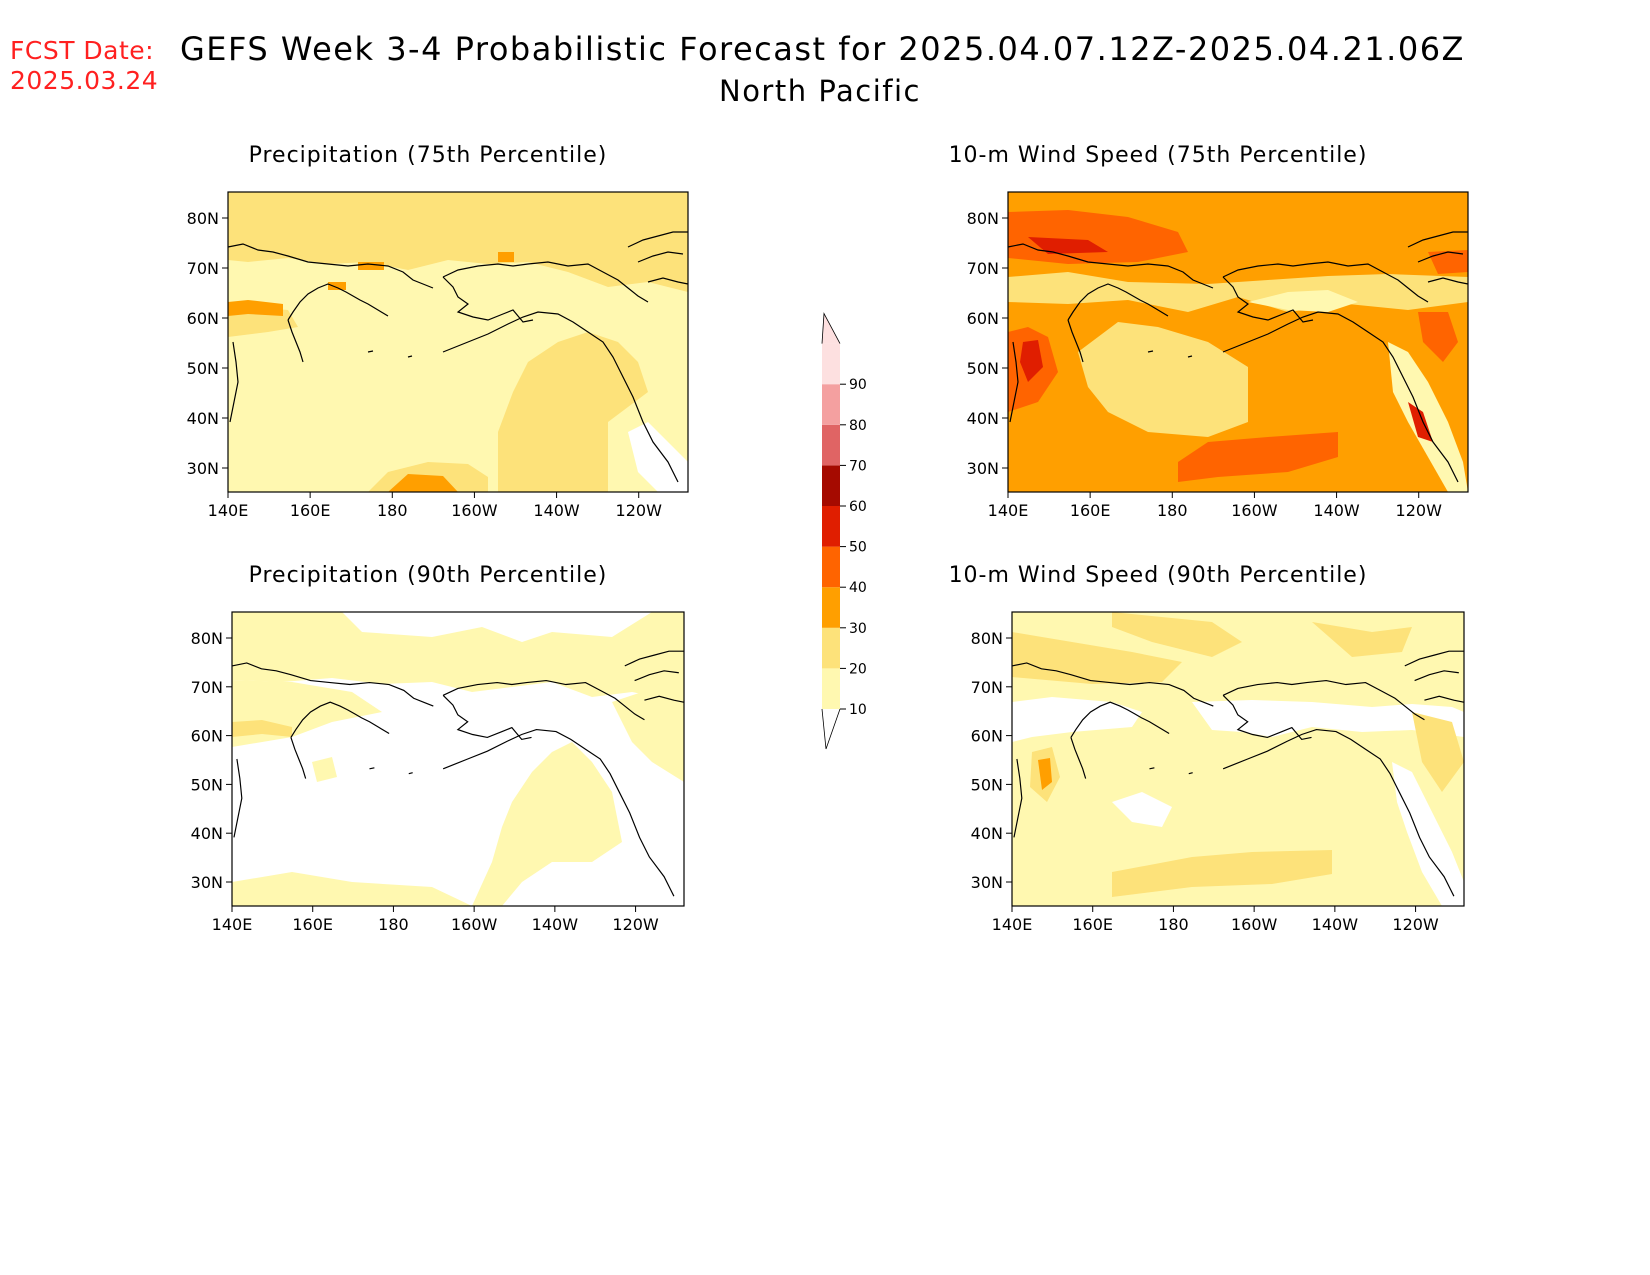 The image size is (1650, 1275). I want to click on lat-label-precip-90: 70N, so click(207, 687).